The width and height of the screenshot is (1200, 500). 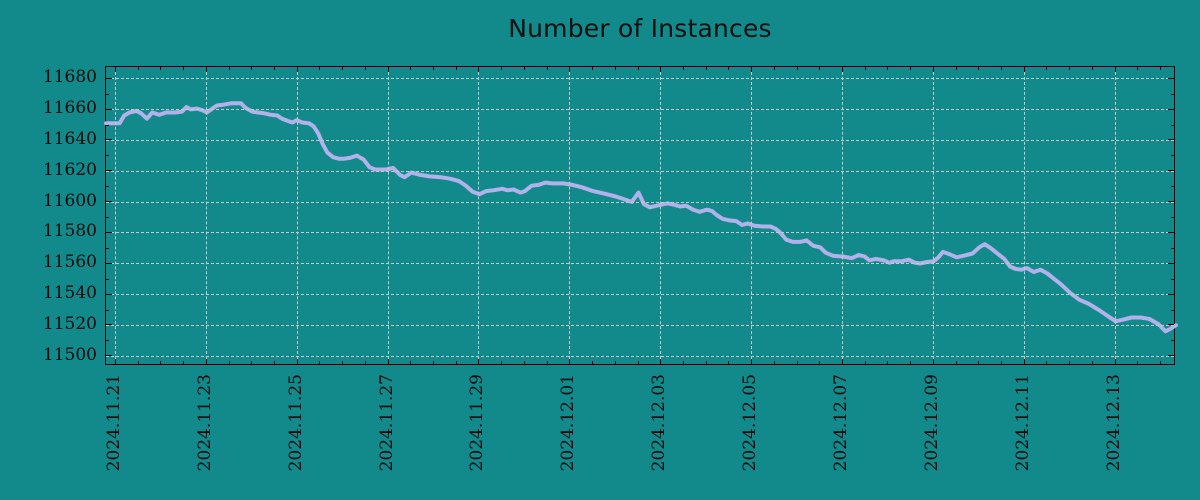 I want to click on x-axis-tick-label: 2024.11.23, so click(x=204, y=423).